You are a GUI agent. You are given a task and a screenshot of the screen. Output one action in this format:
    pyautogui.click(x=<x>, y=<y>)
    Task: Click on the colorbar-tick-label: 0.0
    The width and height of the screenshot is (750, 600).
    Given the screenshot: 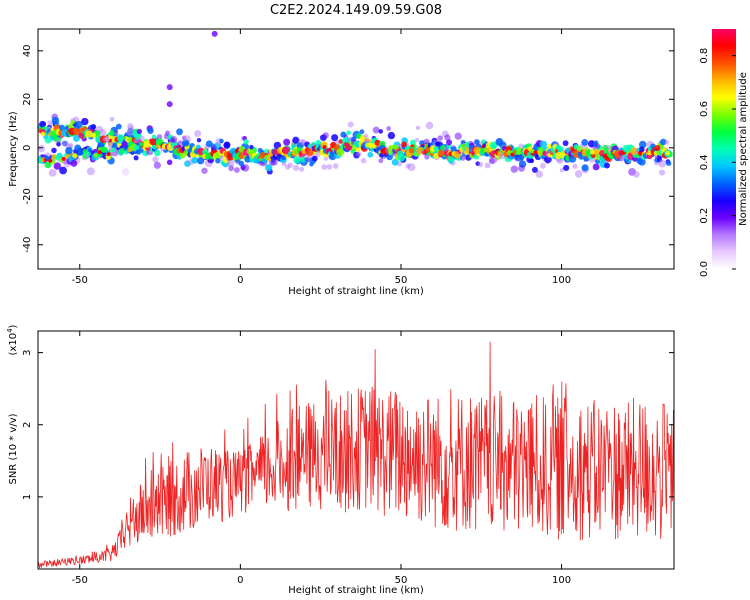 What is the action you would take?
    pyautogui.click(x=704, y=269)
    